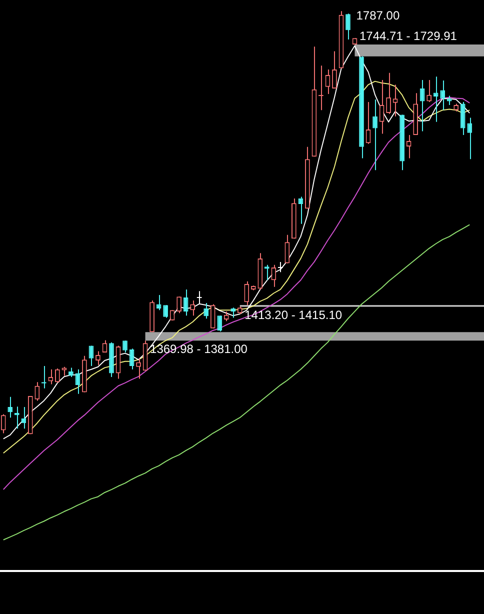  What do you see at coordinates (409, 35) in the screenshot?
I see `band-label: 1744.71 - 1729.91` at bounding box center [409, 35].